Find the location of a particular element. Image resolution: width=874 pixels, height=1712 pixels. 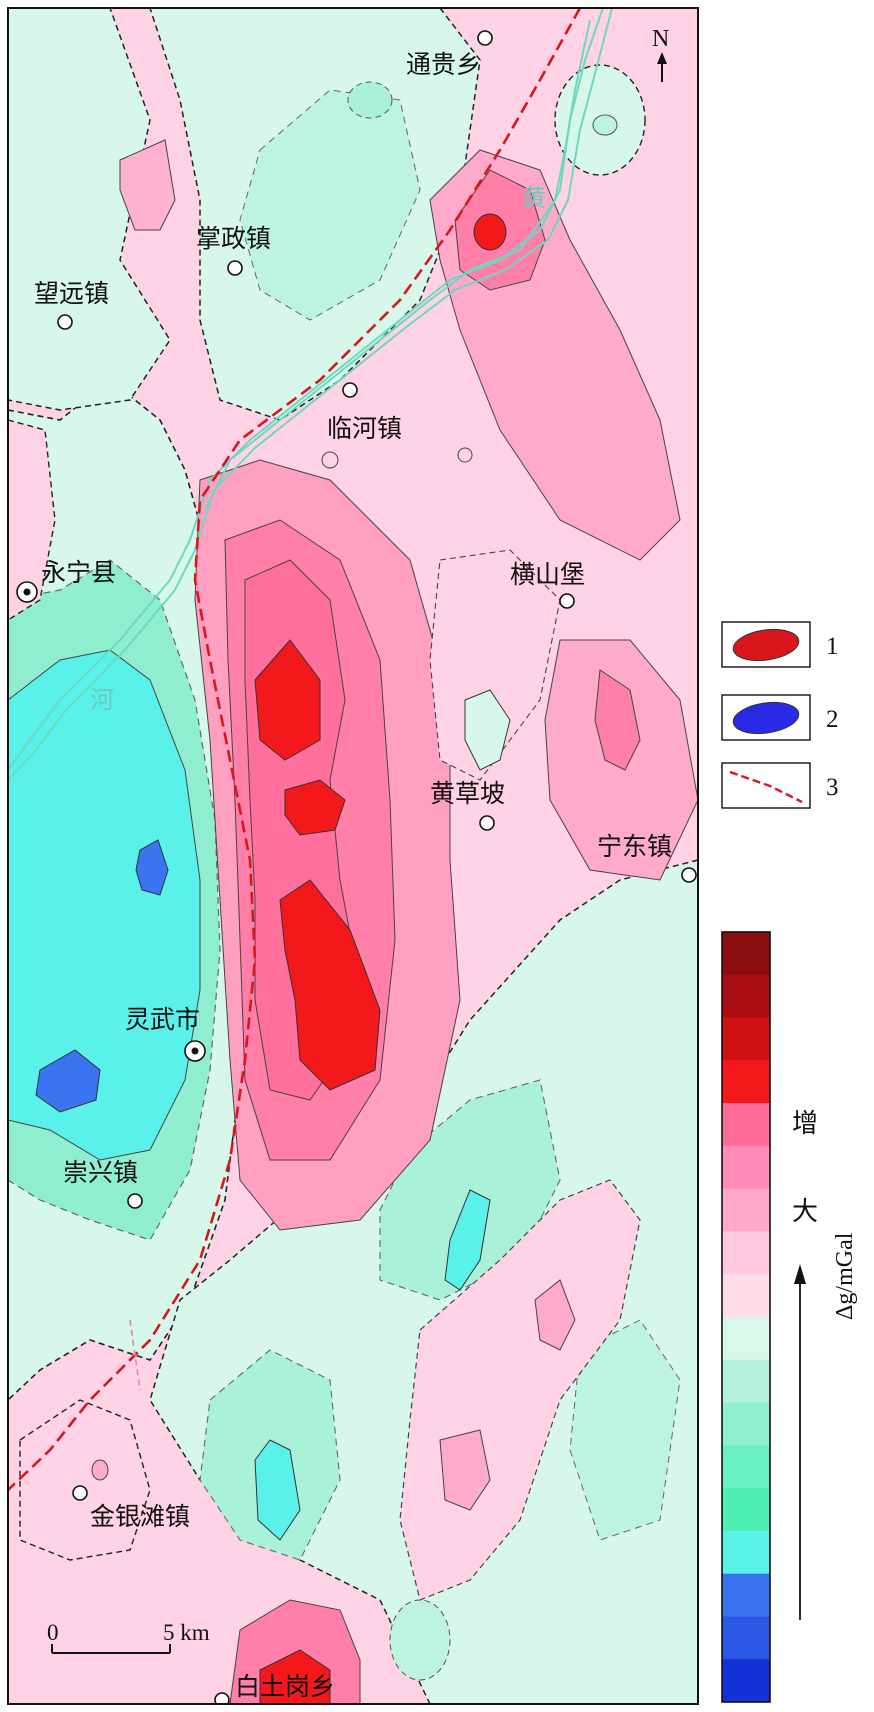

north-arrow-head-icon is located at coordinates (662, 58).